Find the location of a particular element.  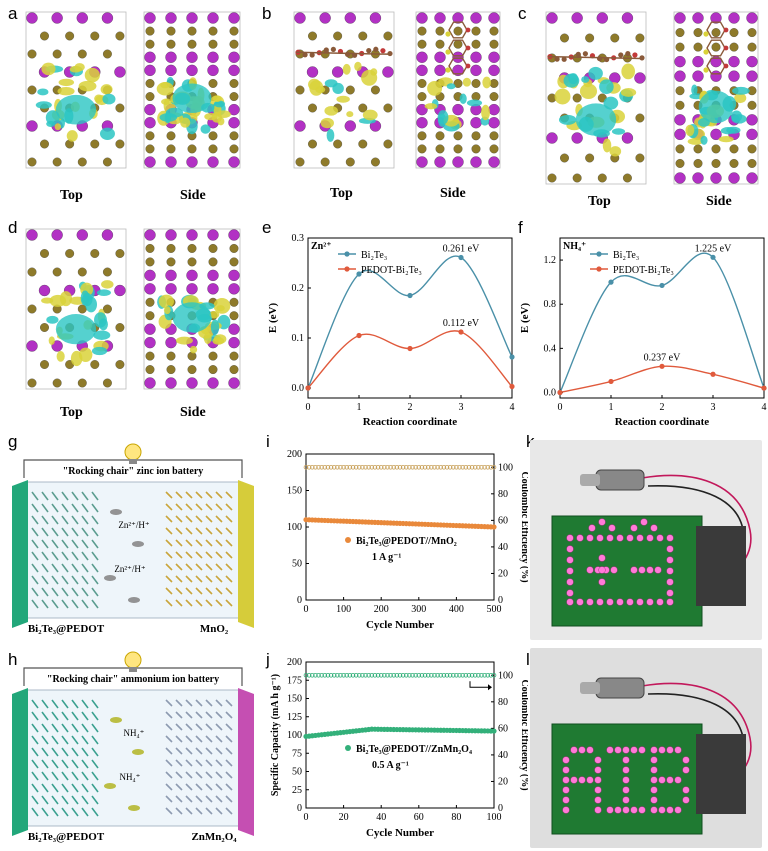

y-tick-label: 0.3 is located at coordinates (298, 238).